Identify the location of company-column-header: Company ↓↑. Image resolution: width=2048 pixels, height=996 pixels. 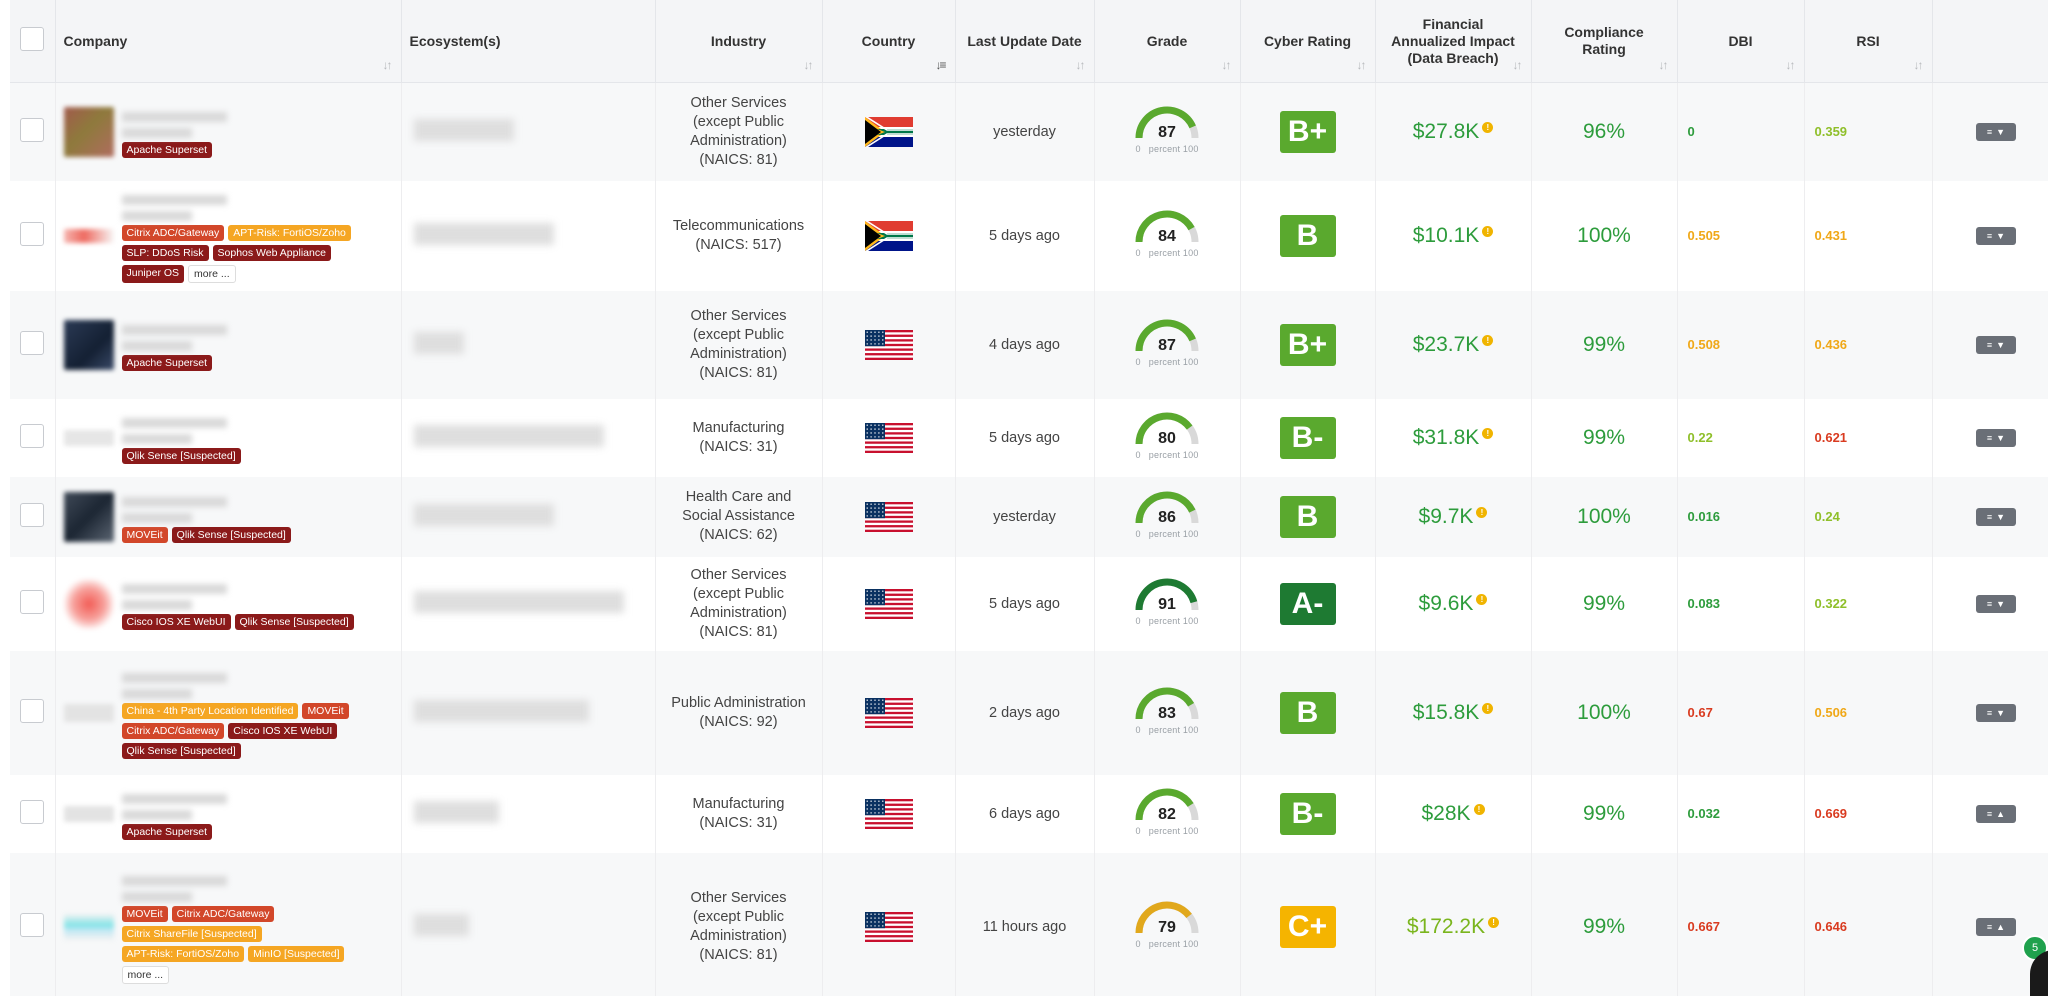
(228, 41).